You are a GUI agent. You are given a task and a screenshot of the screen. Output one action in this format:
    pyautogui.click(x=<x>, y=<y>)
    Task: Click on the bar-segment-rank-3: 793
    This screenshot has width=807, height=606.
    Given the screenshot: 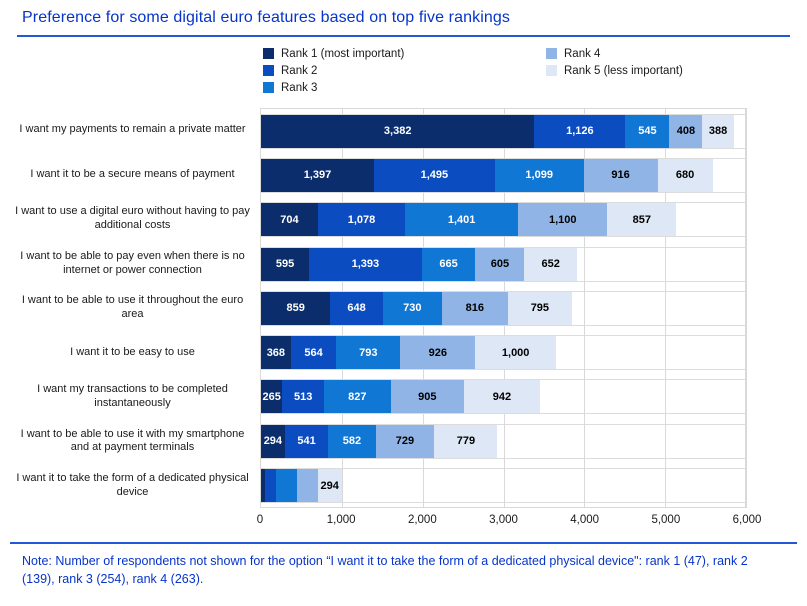 What is the action you would take?
    pyautogui.click(x=368, y=353)
    